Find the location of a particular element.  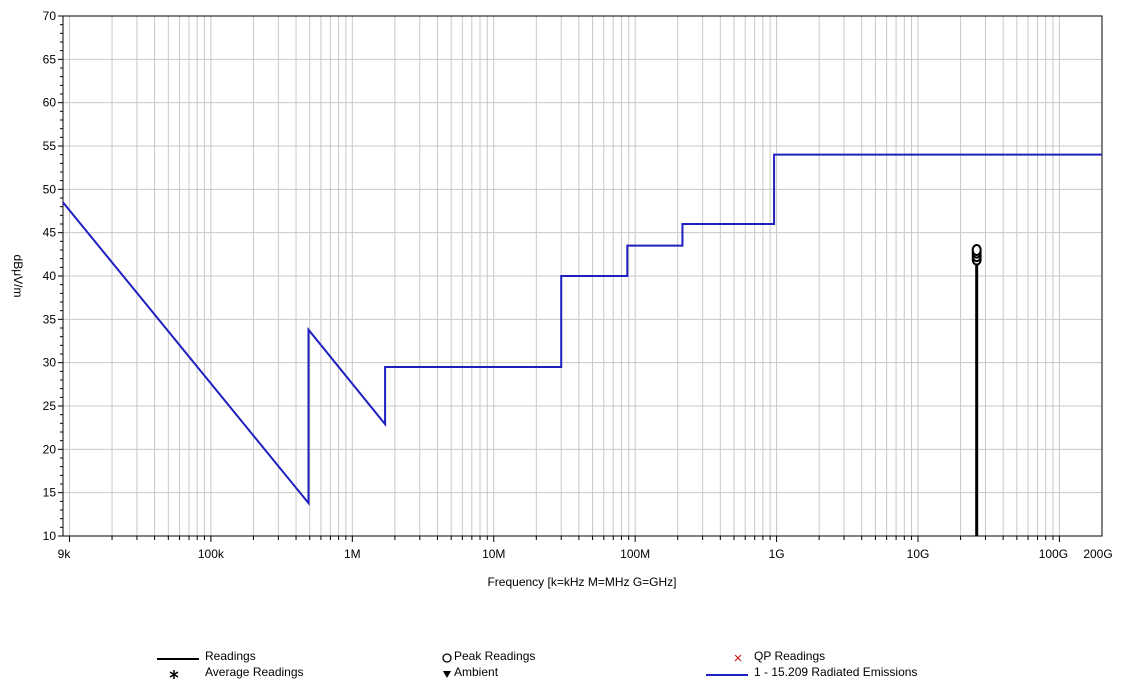

x-tick-label: 9k is located at coordinates (65, 554).